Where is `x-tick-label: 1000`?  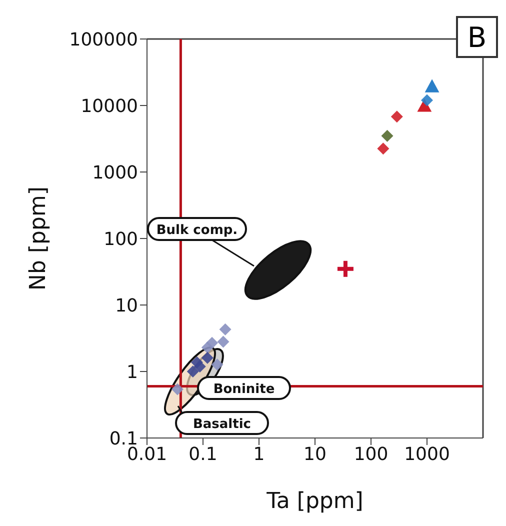
x-tick-label: 1000 is located at coordinates (427, 454).